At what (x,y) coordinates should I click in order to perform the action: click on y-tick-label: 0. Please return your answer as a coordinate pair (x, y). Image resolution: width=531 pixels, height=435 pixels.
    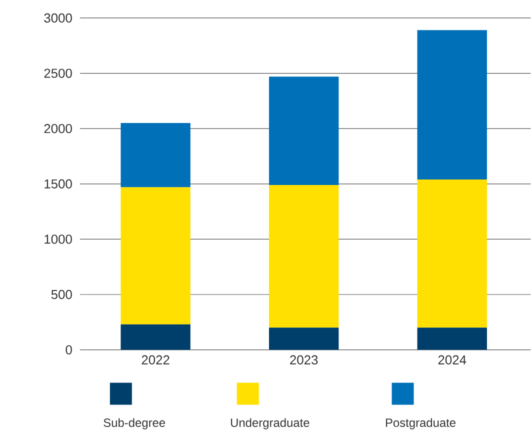
    Looking at the image, I should click on (69, 350).